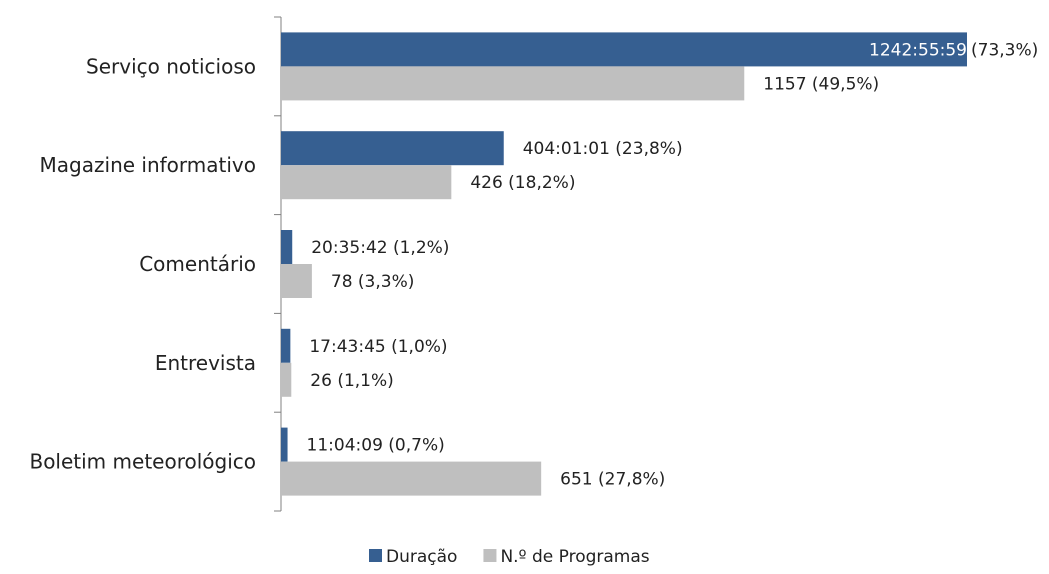 The height and width of the screenshot is (574, 1049). I want to click on legend-label: N.º de Programas, so click(574, 557).